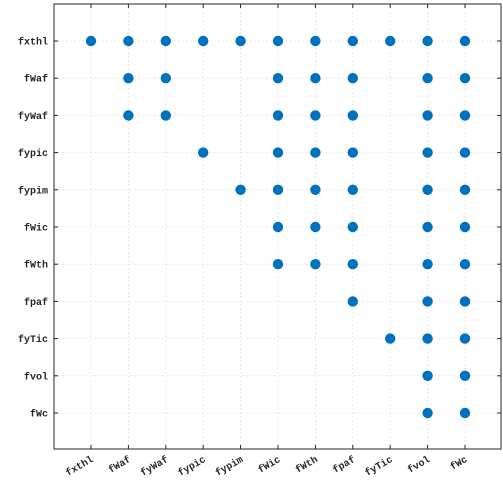 This screenshot has height=487, width=503. I want to click on x-tick-label: fWic, so click(269, 465).